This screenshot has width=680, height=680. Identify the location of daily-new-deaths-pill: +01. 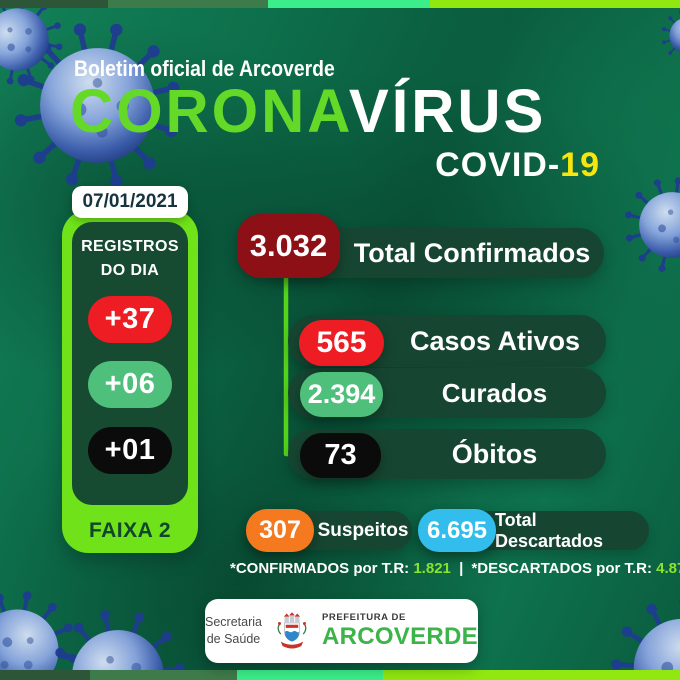
(130, 450).